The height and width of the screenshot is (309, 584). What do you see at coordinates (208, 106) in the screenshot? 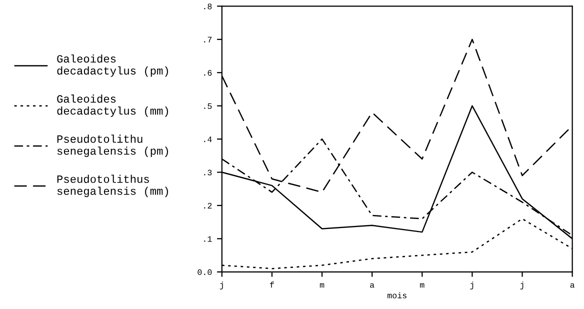
I see `y-tick-label: .5` at bounding box center [208, 106].